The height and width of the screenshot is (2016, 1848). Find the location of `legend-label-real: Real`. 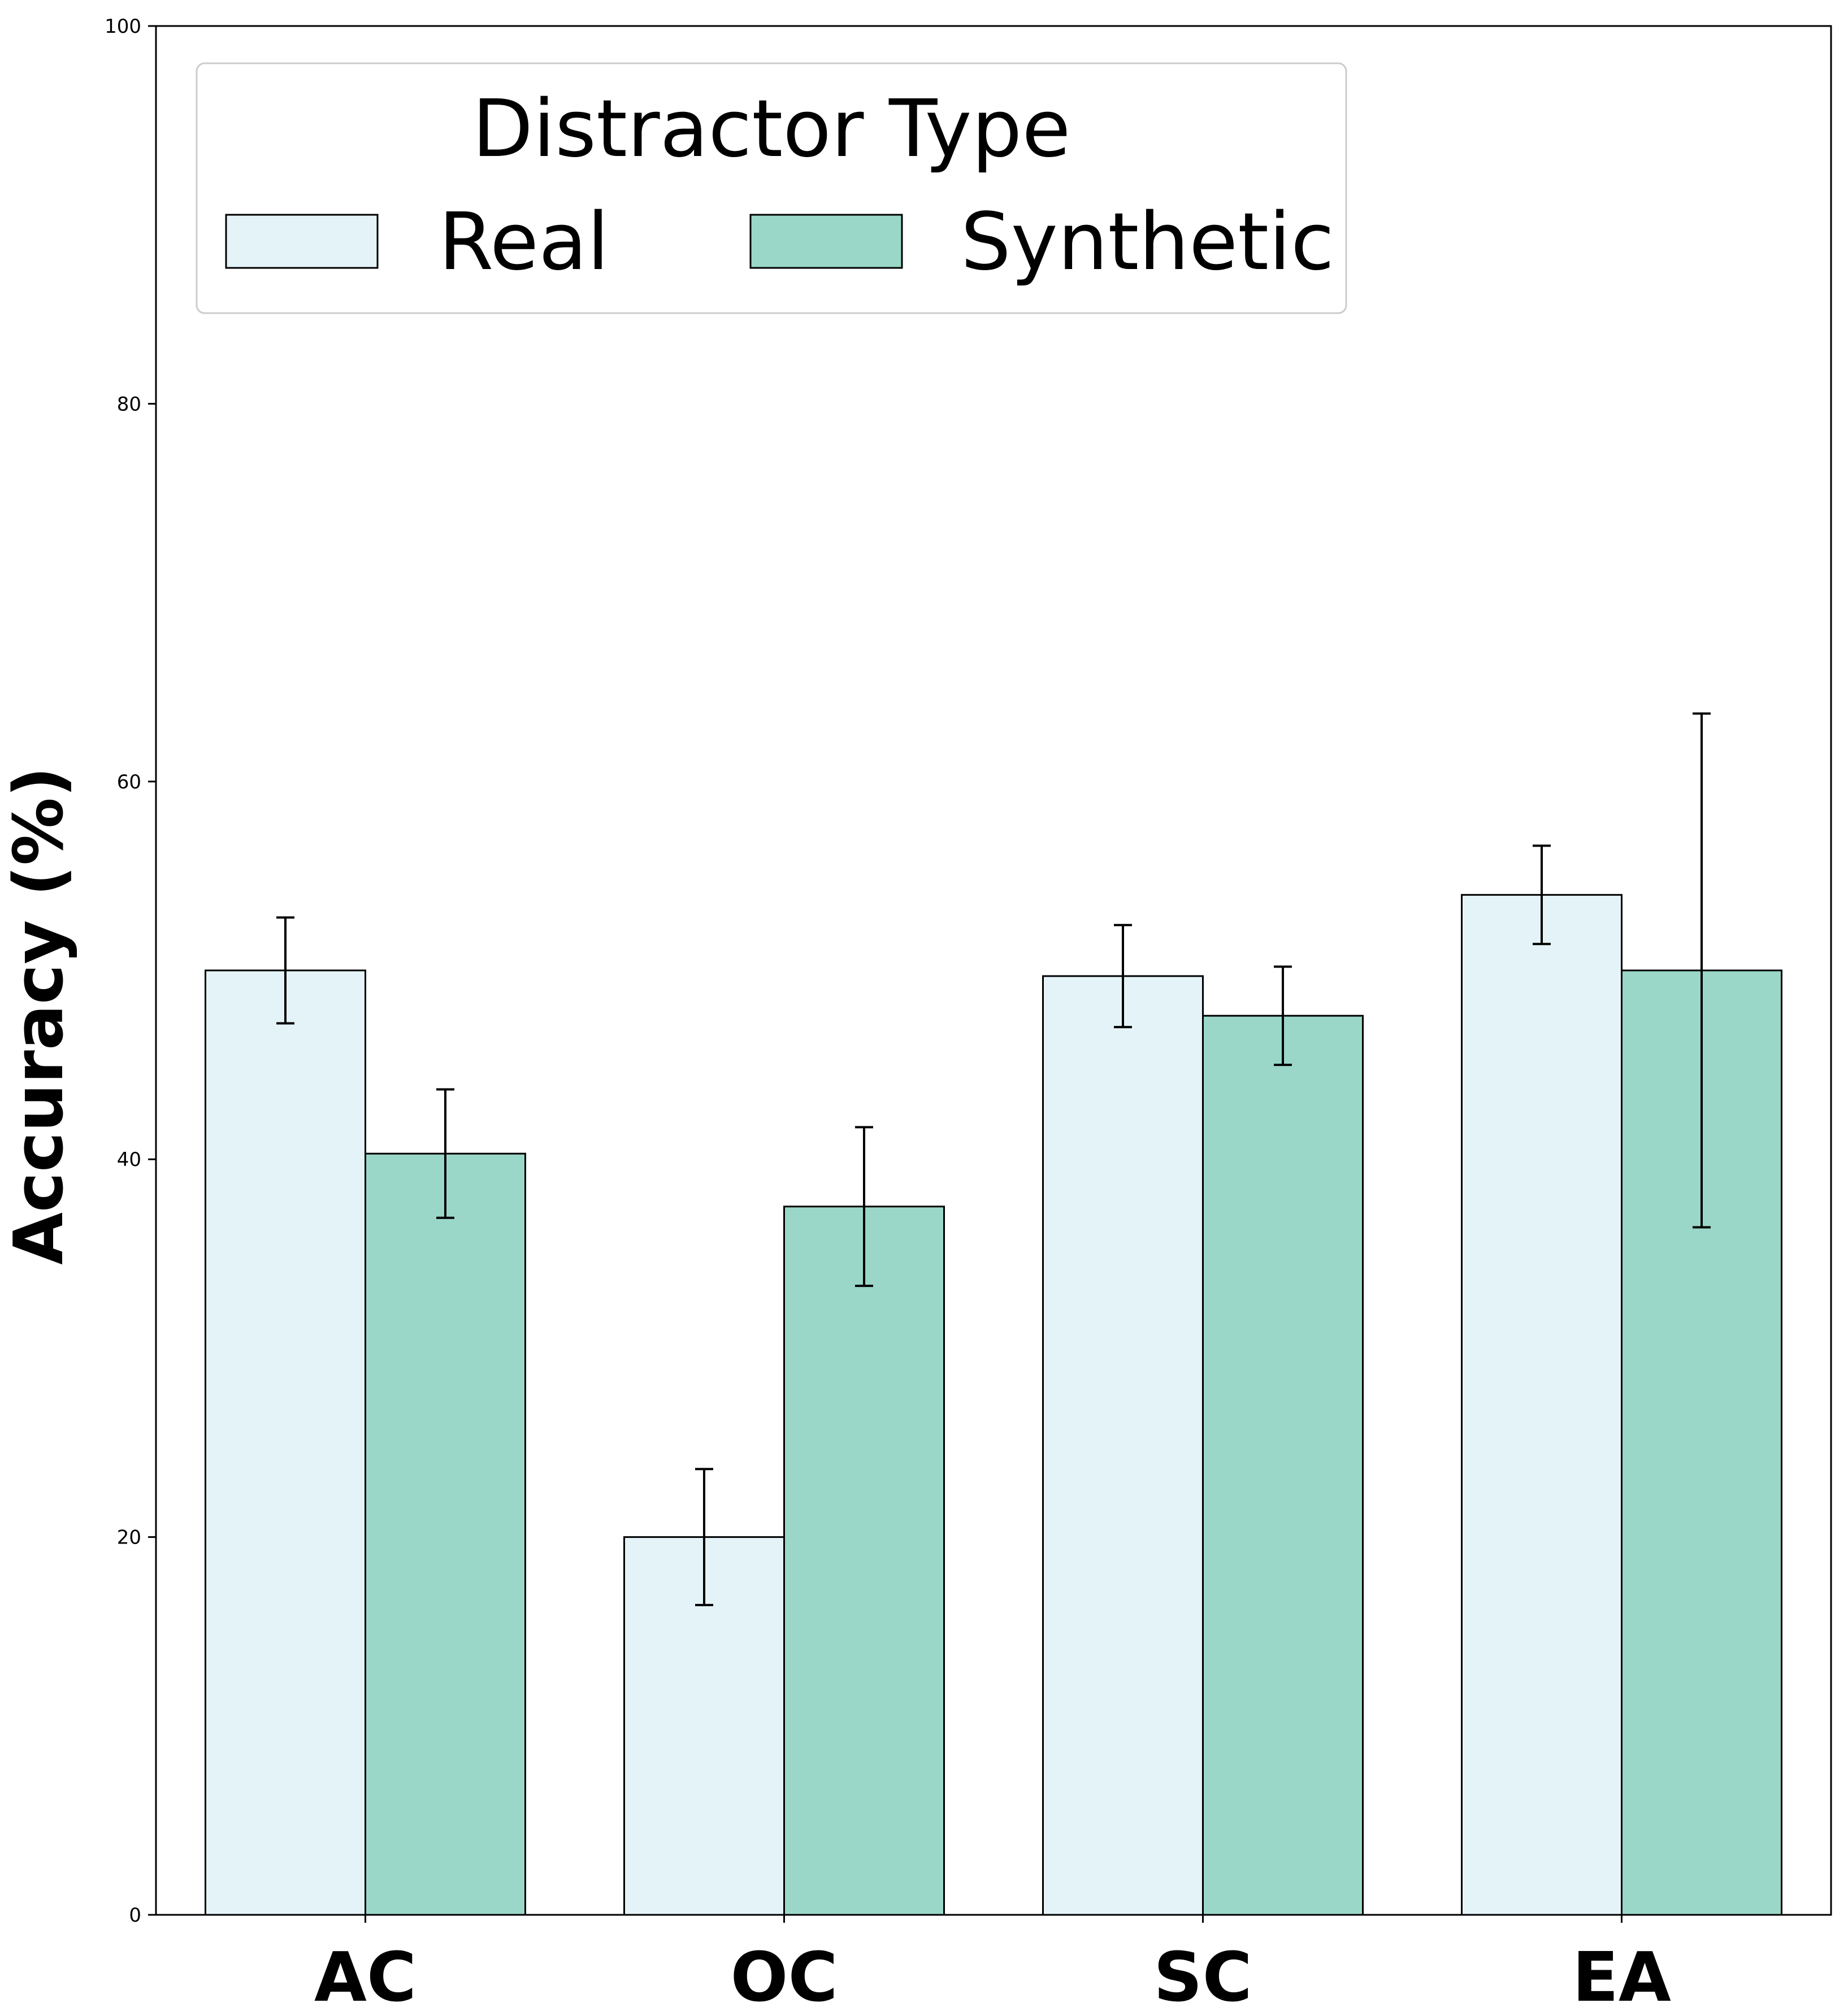

legend-label-real: Real is located at coordinates (524, 242).